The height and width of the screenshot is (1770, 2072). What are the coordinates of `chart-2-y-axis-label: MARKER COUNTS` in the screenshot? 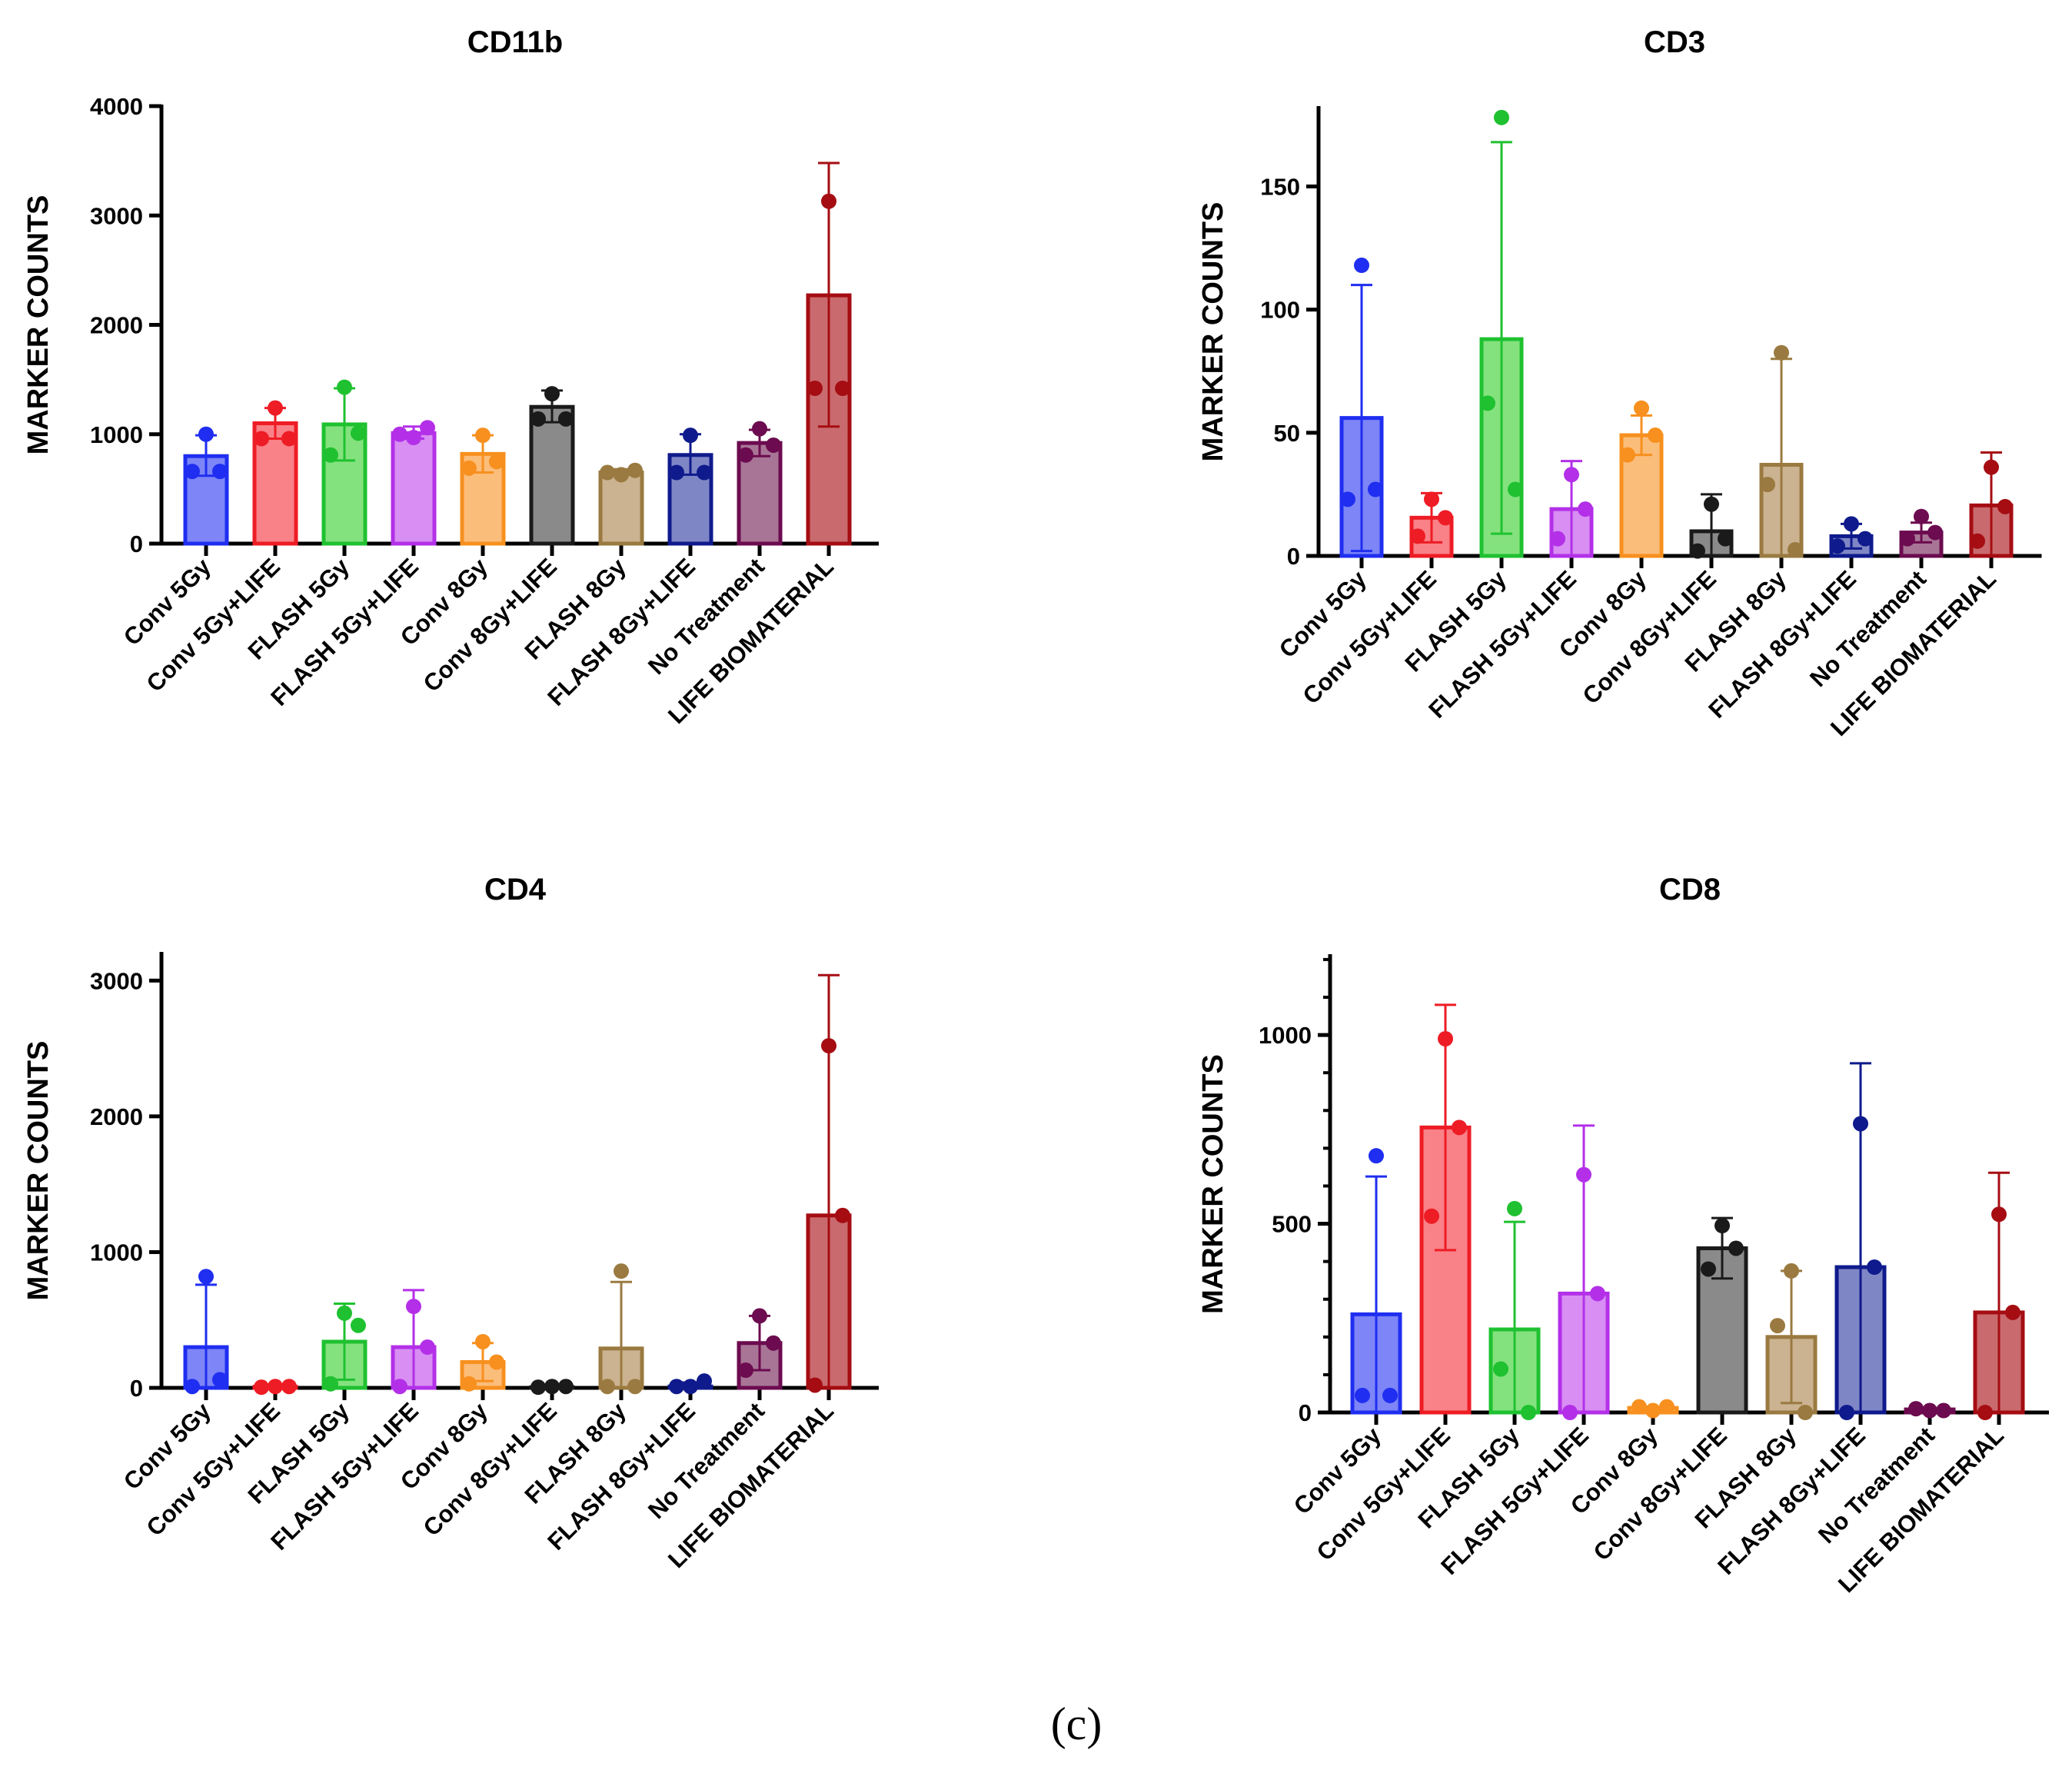 It's located at (38, 1171).